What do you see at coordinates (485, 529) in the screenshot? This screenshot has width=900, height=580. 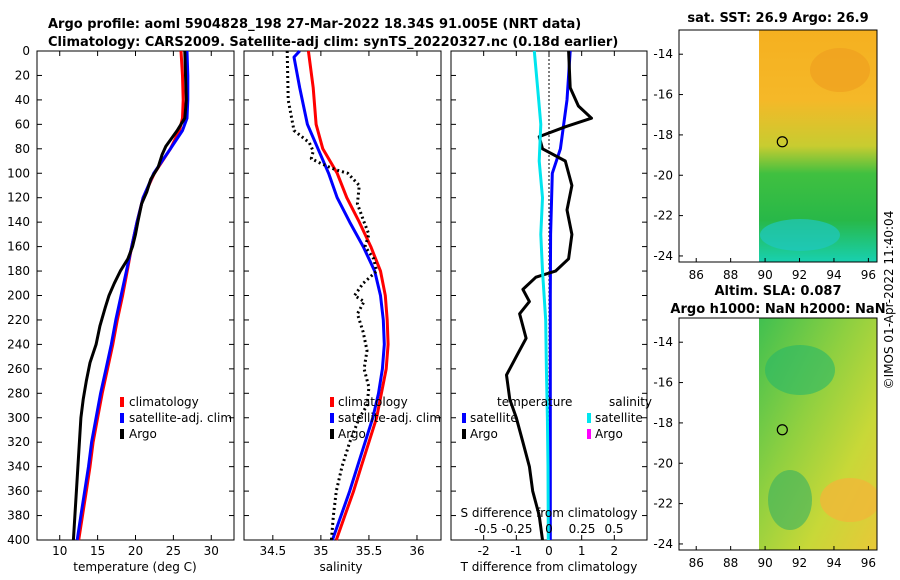 I see `s-tick-label: -0.5` at bounding box center [485, 529].